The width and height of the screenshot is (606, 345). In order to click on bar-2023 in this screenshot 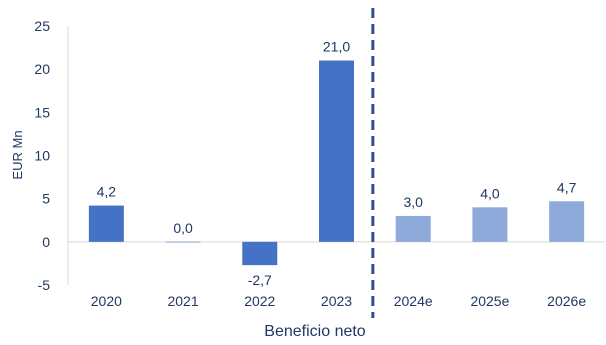, I will do `click(336, 151)`.